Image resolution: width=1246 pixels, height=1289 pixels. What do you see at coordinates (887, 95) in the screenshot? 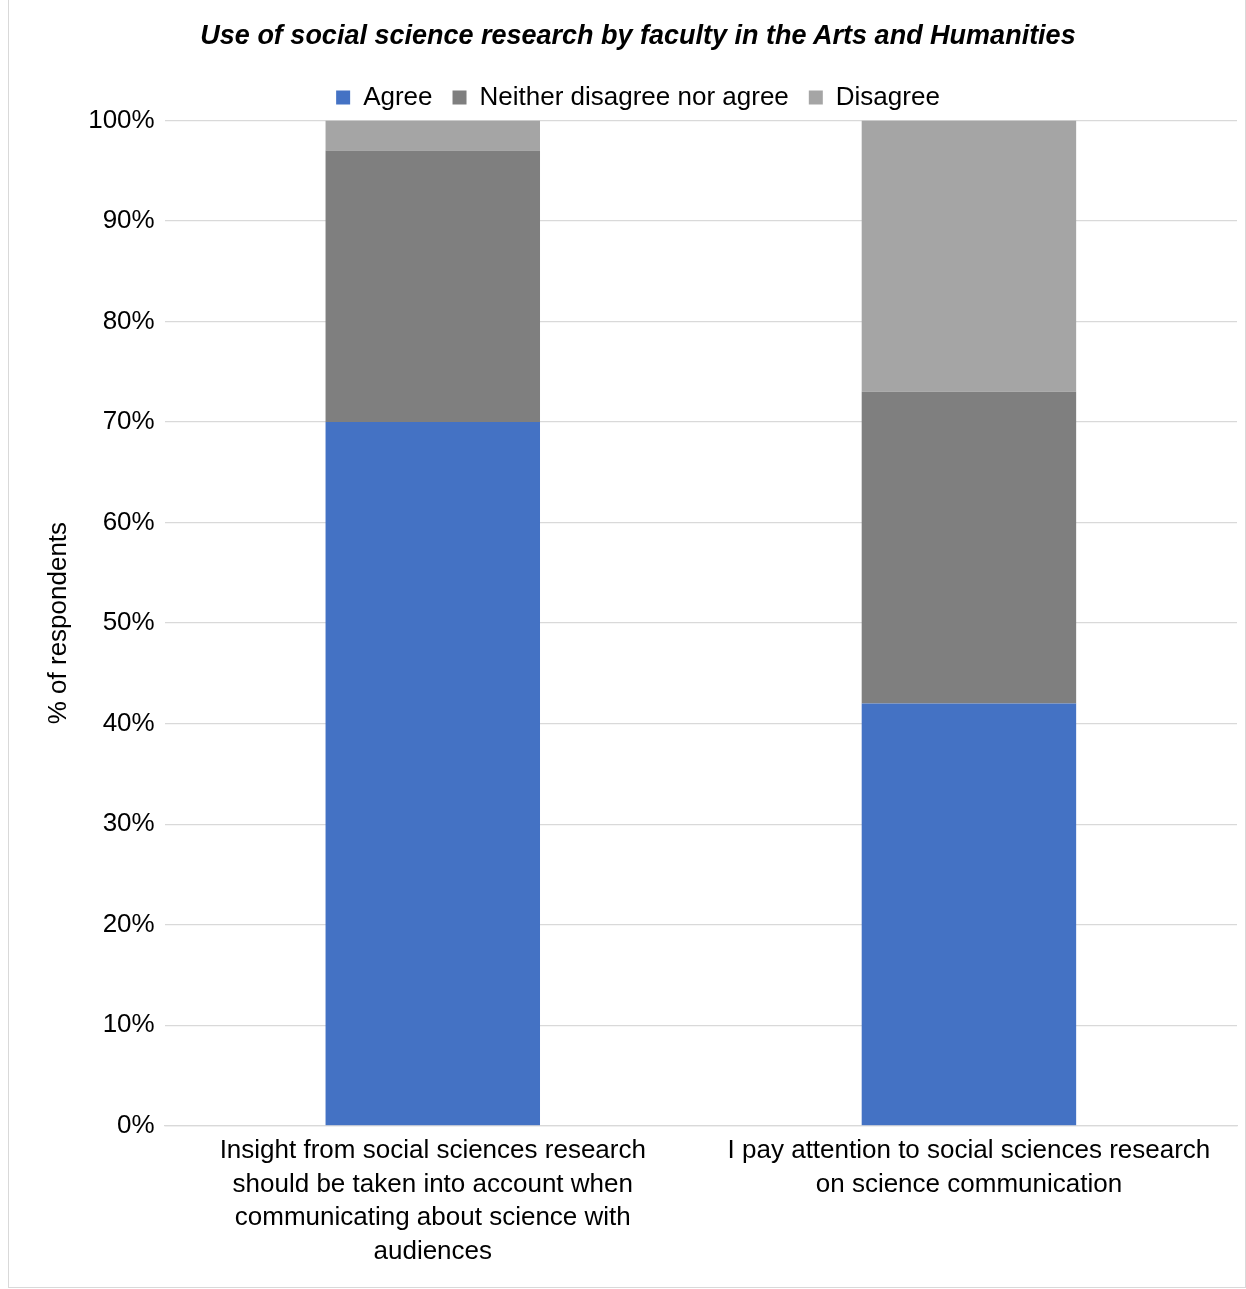
I see `legend-label: Disagree` at bounding box center [887, 95].